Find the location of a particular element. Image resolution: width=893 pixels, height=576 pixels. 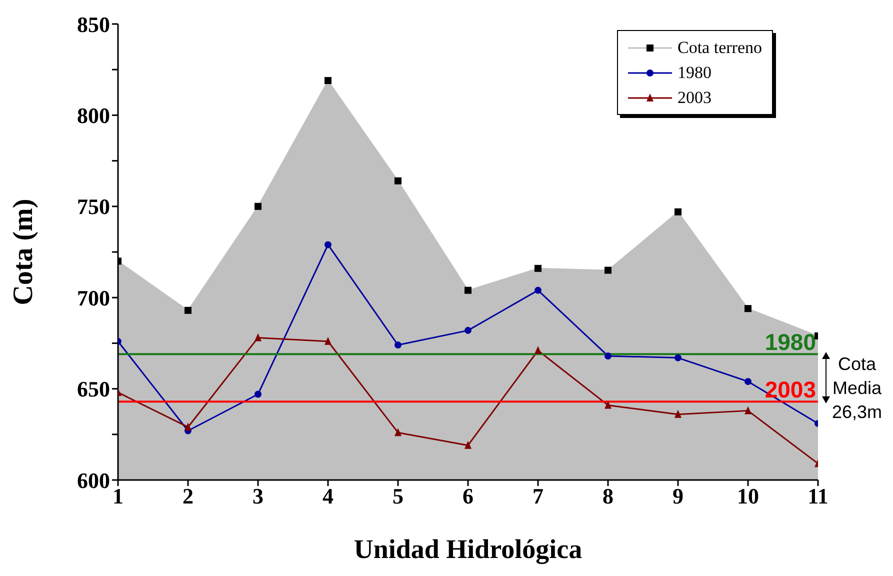

x-tick-label: 3 is located at coordinates (258, 496).